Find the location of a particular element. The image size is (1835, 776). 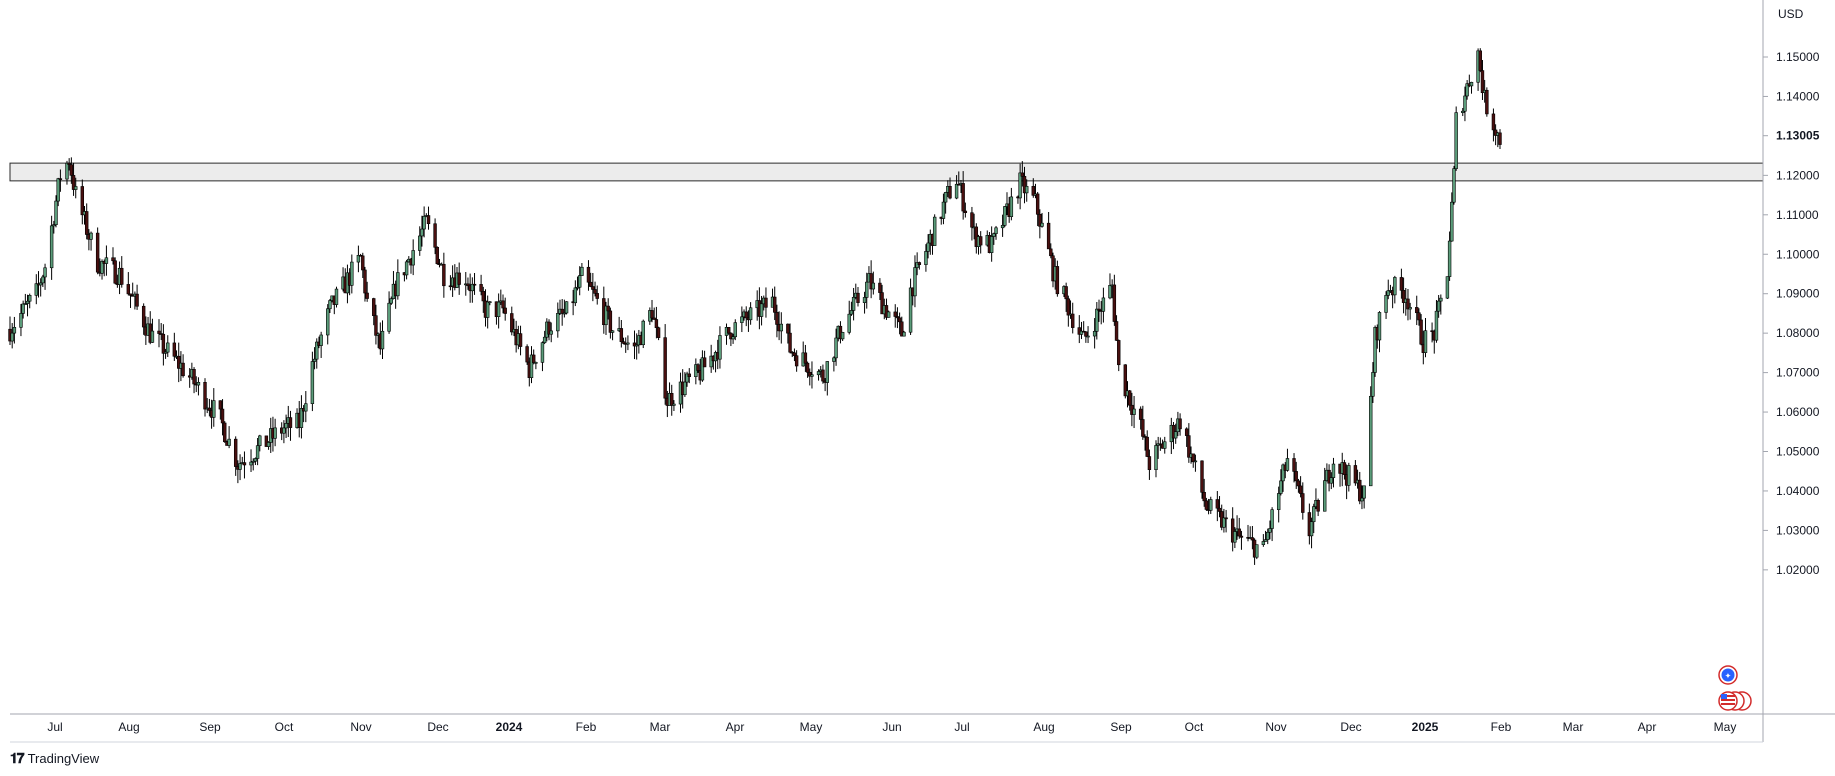

time-tick-label: Dec is located at coordinates (437, 727).